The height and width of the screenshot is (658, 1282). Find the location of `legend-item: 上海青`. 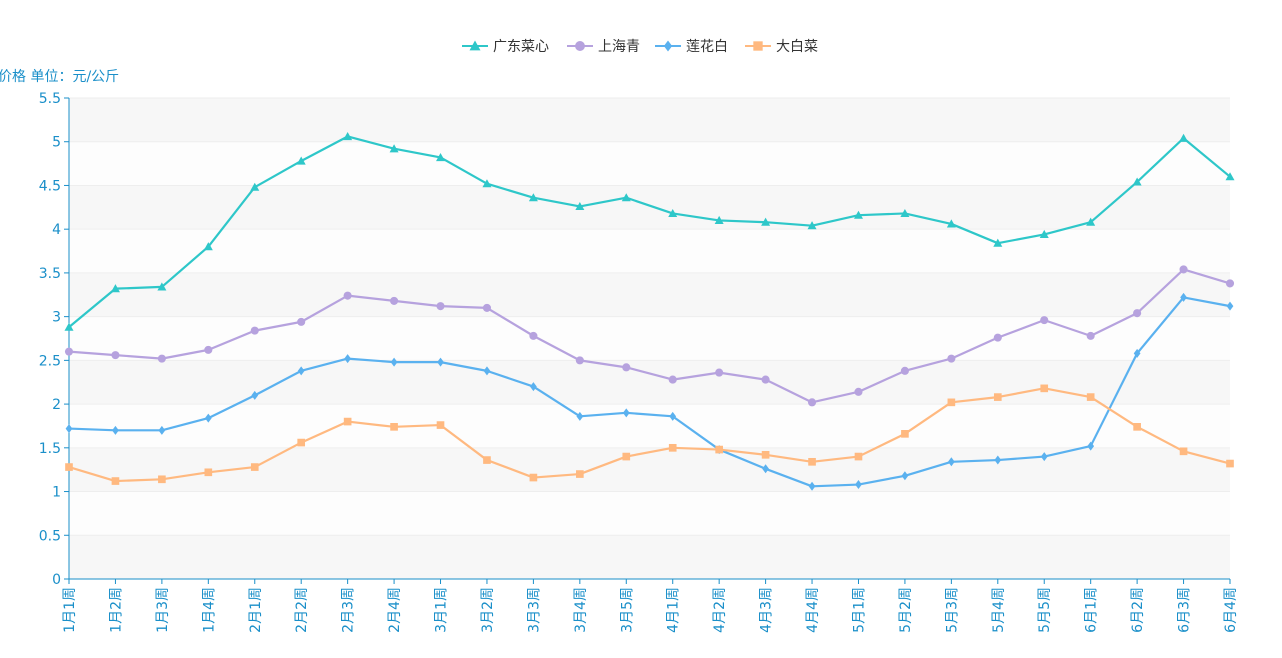

legend-item: 上海青 is located at coordinates (603, 47).